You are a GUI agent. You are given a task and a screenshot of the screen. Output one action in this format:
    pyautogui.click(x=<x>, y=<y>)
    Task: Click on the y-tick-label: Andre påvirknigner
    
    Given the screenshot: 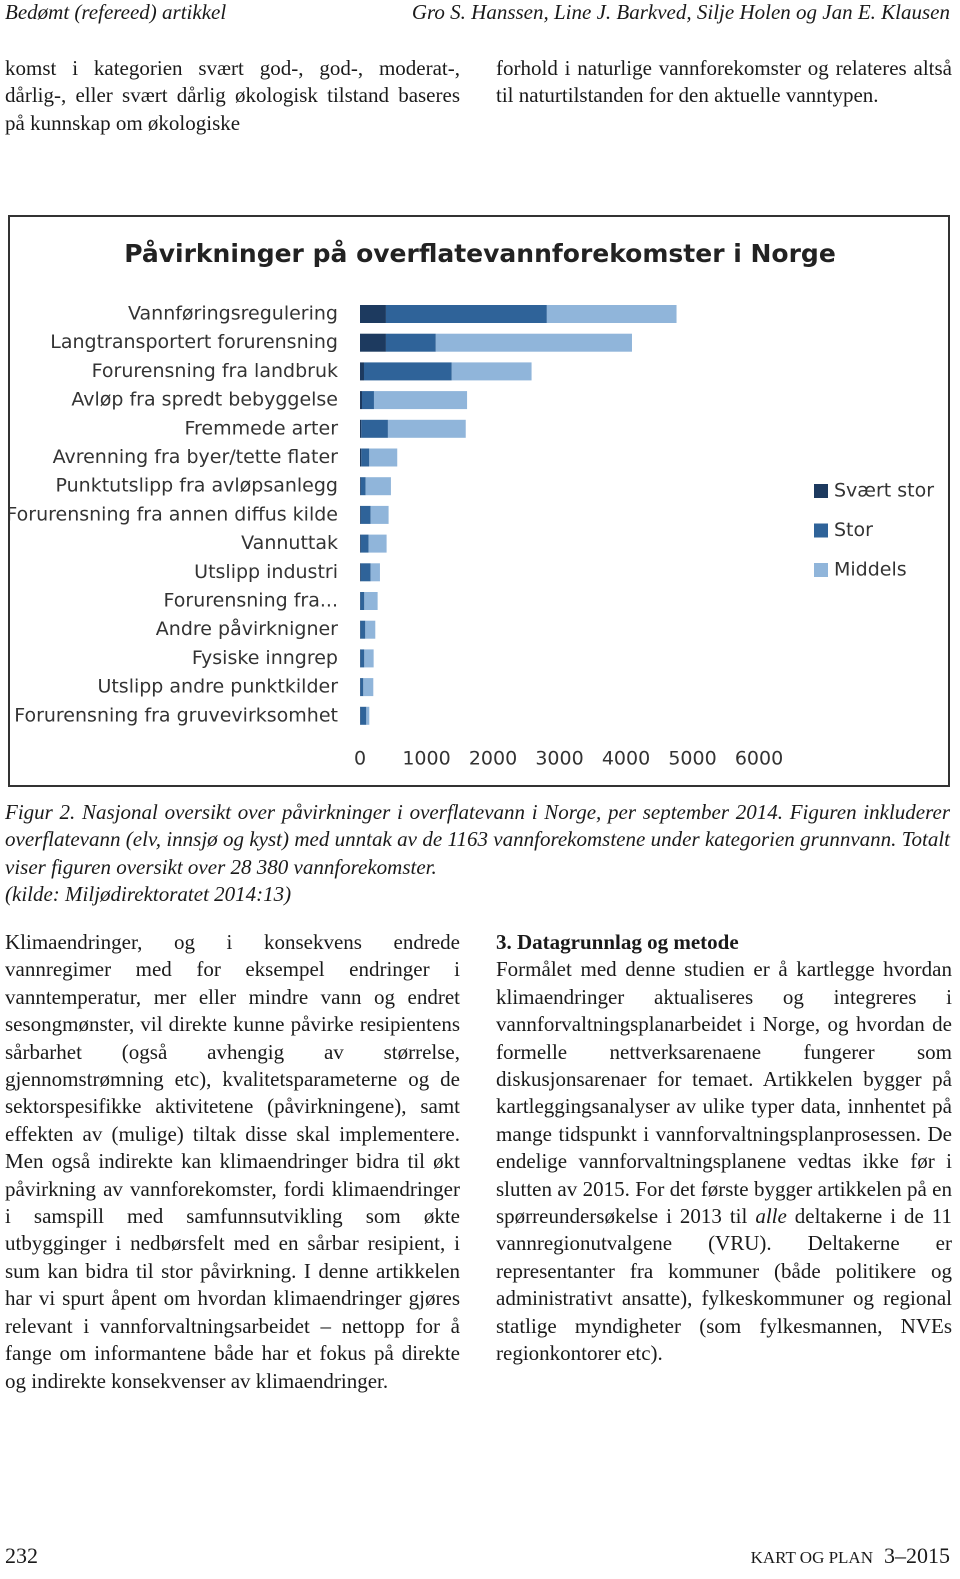 What is the action you would take?
    pyautogui.click(x=247, y=628)
    